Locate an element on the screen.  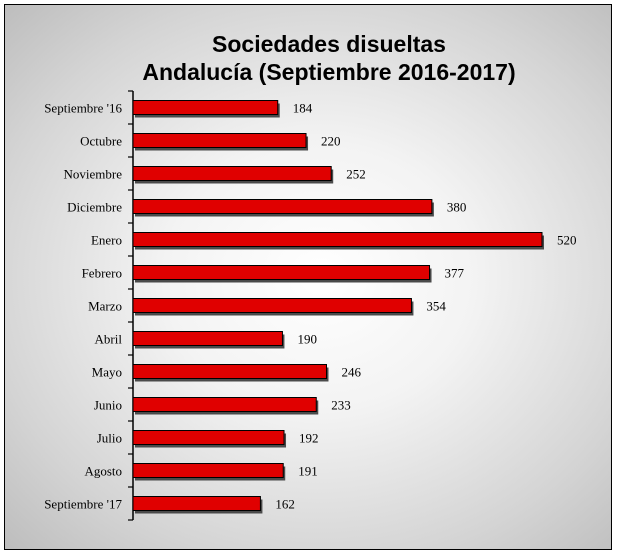
category-label: Julio is located at coordinates (109, 438).